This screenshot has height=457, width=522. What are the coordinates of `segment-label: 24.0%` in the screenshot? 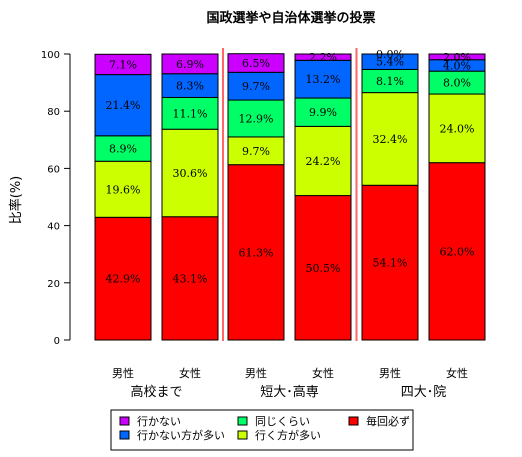 It's located at (457, 128).